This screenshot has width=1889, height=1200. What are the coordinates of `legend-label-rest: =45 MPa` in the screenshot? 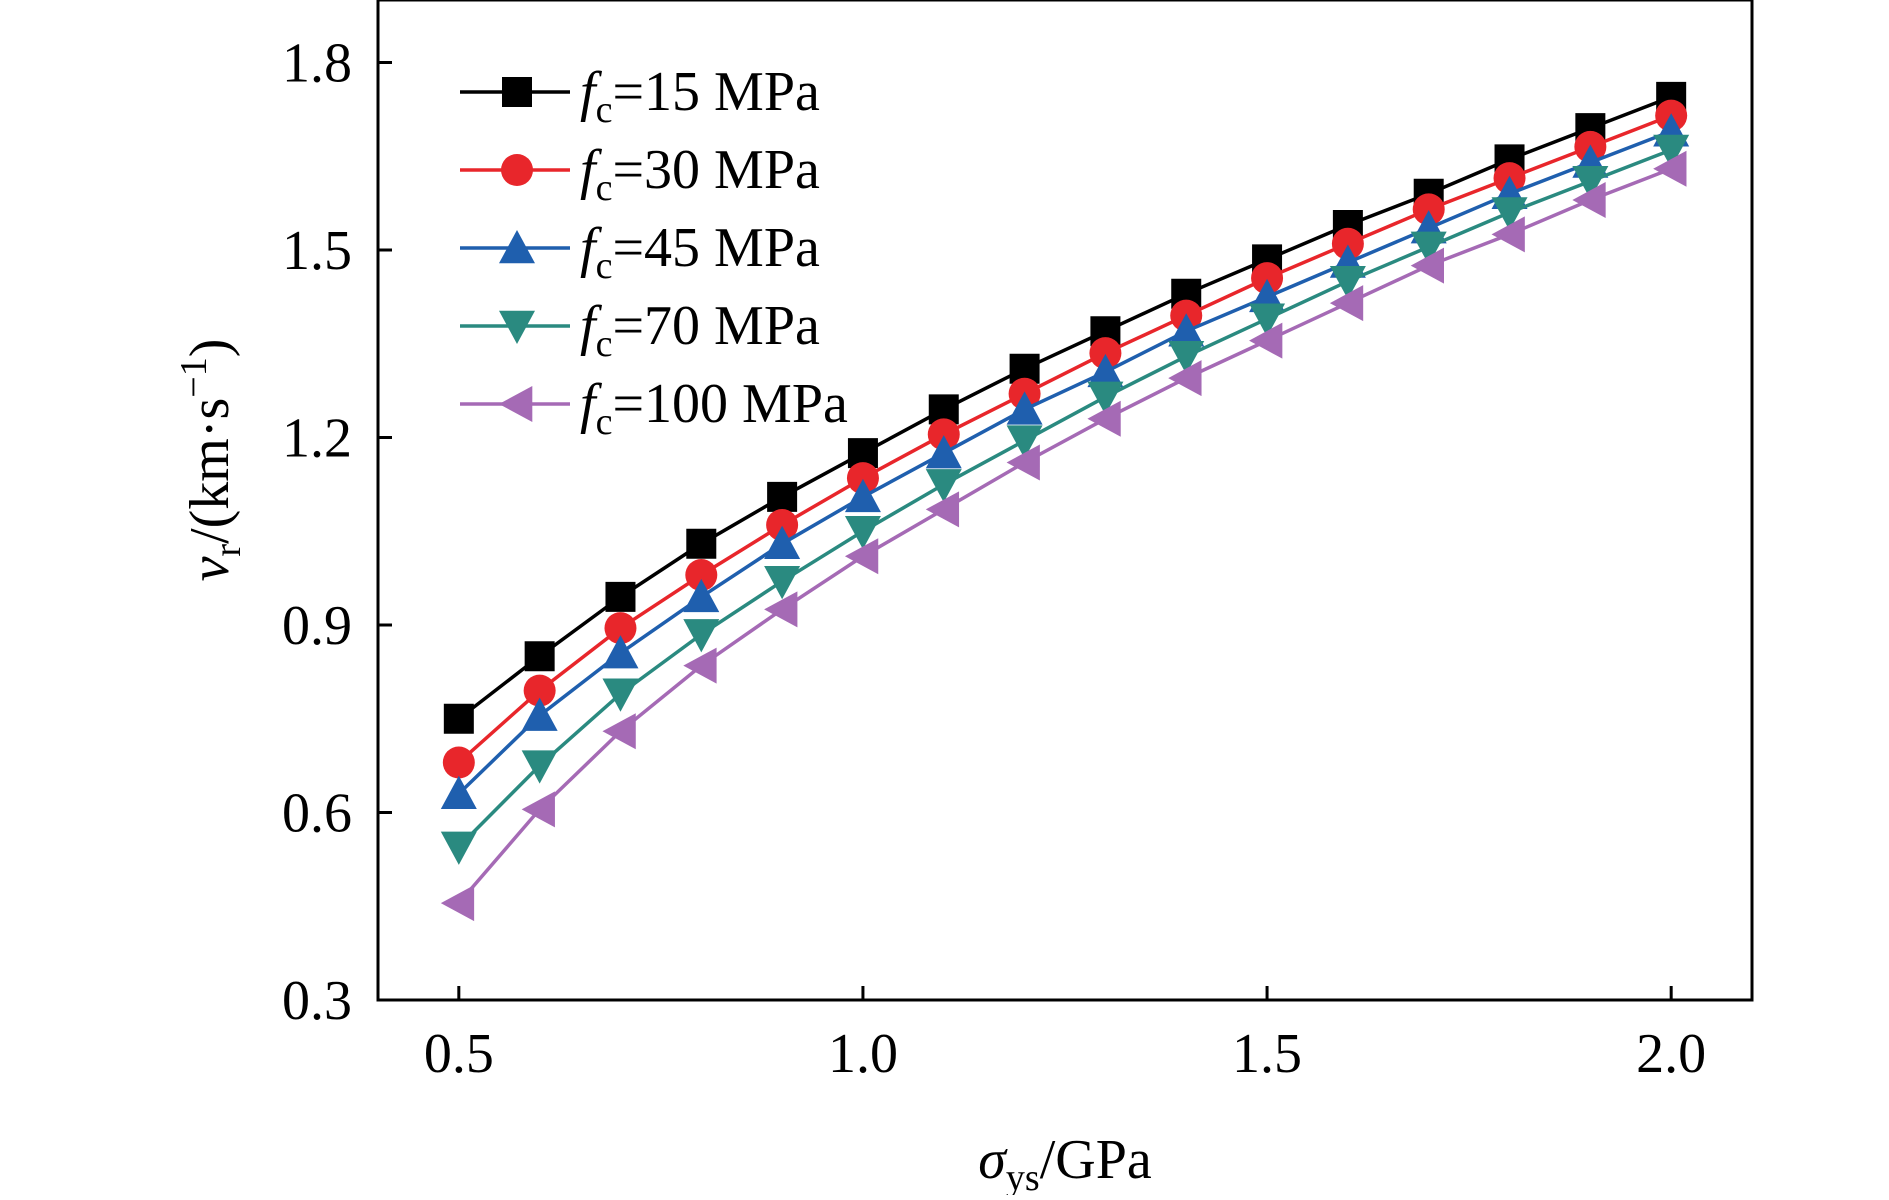 It's located at (716, 248).